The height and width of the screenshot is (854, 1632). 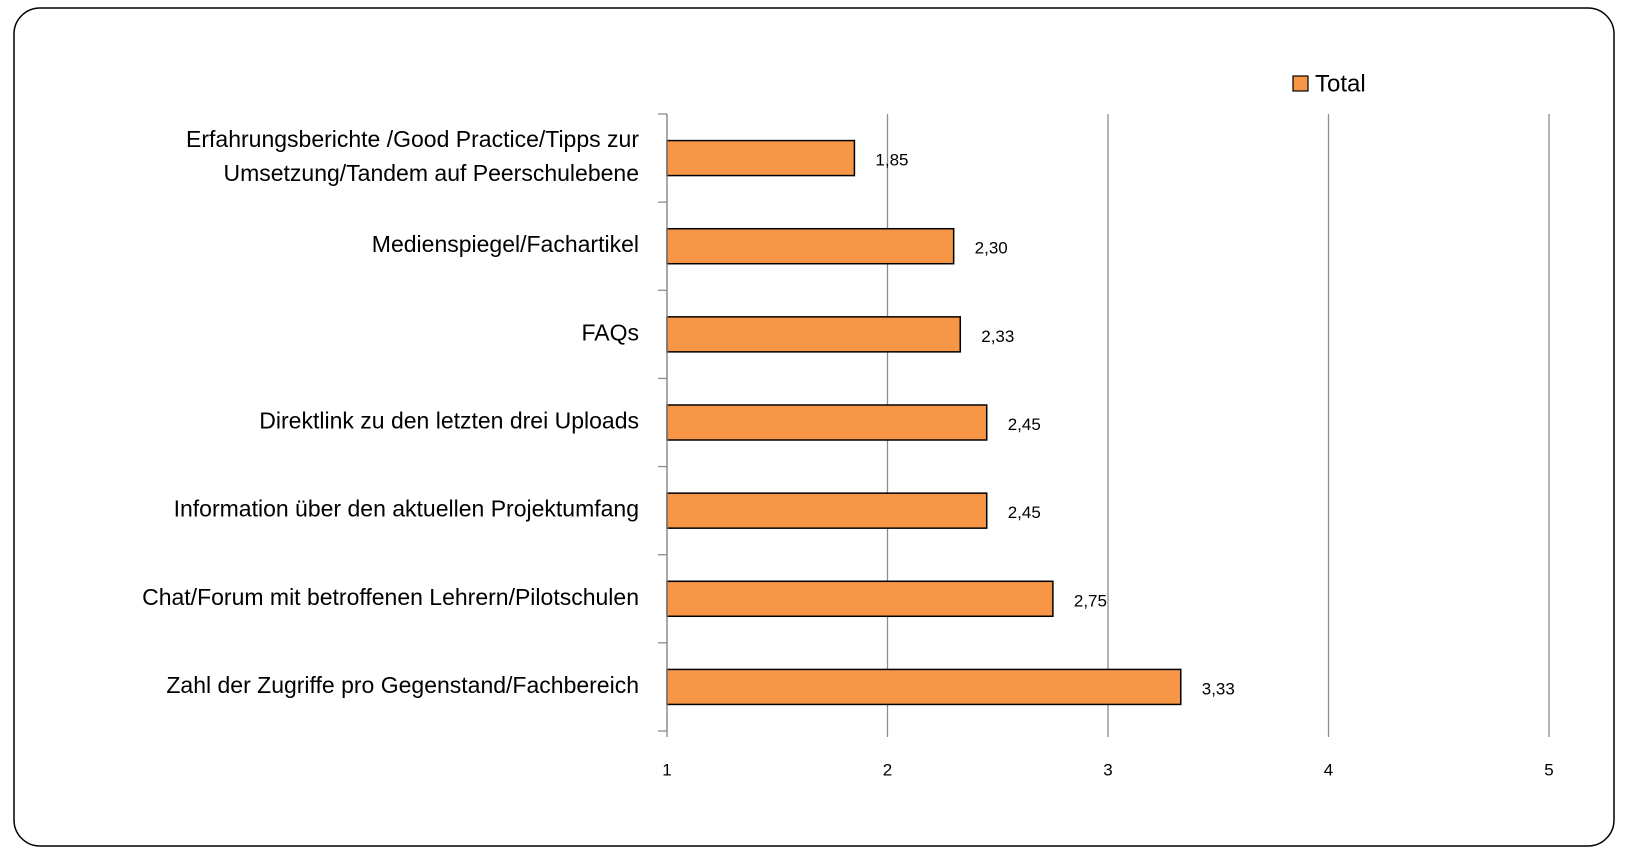 What do you see at coordinates (610, 332) in the screenshot?
I see `y-tick-label: FAQs` at bounding box center [610, 332].